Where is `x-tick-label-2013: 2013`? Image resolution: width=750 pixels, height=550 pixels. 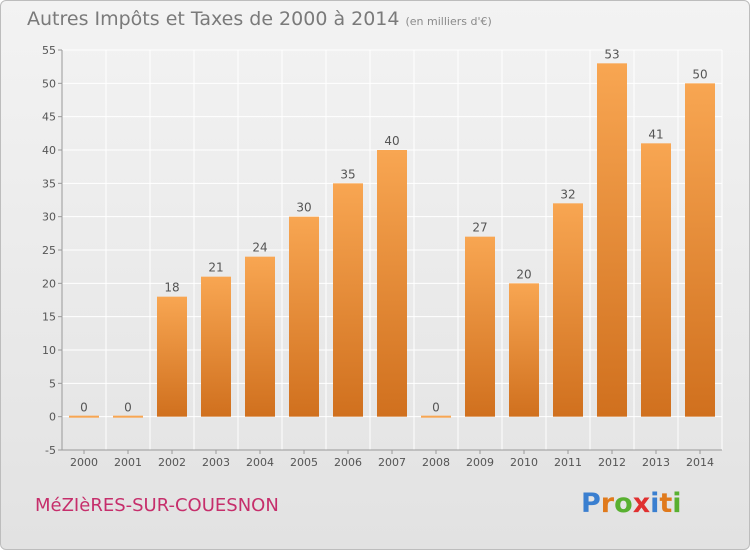
x-tick-label-2013: 2013 is located at coordinates (656, 462).